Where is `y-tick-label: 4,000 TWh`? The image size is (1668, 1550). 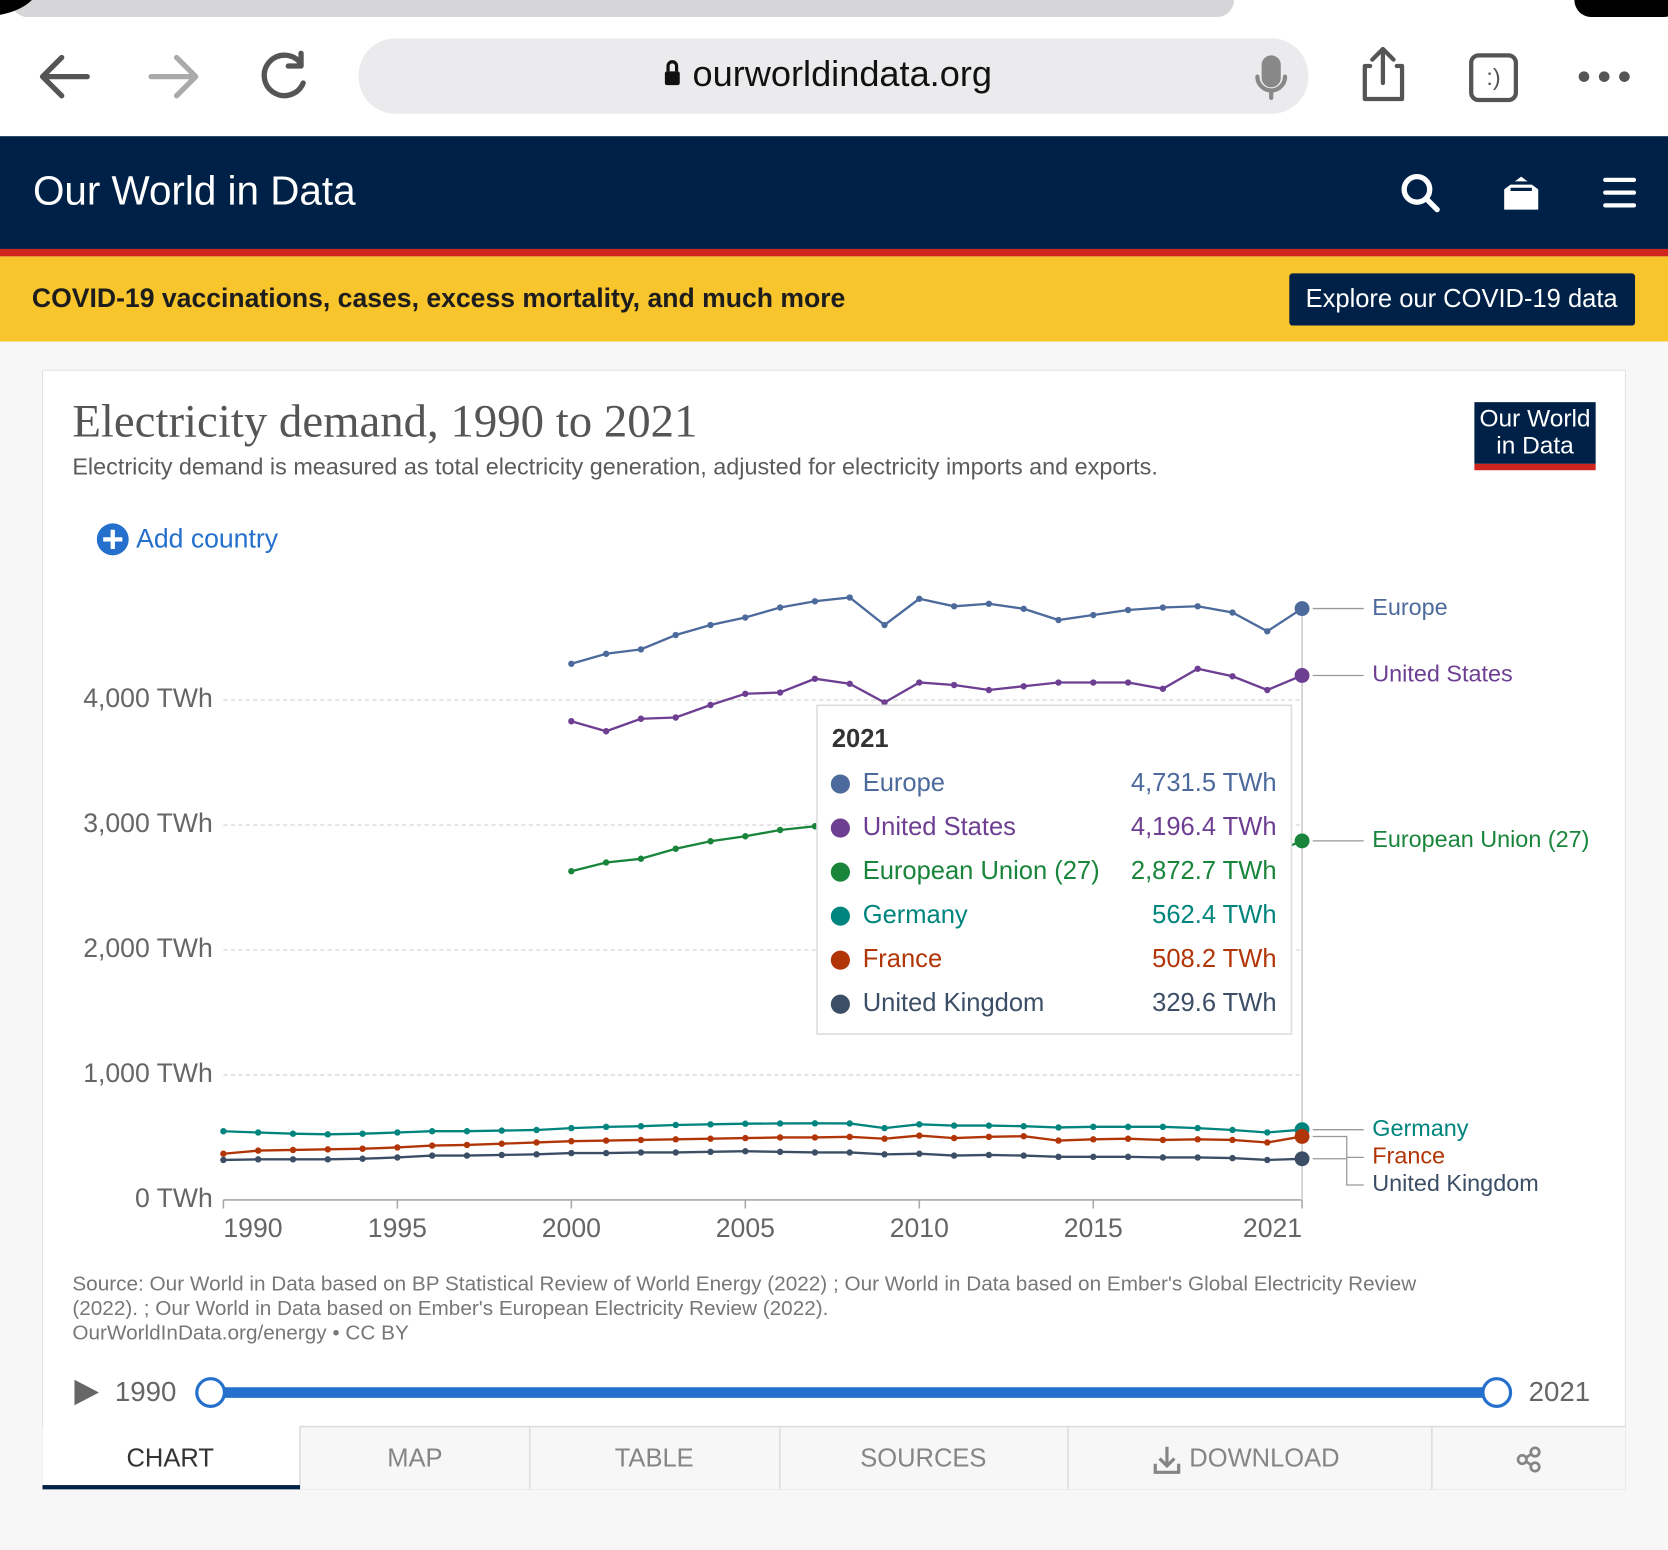
y-tick-label: 4,000 TWh is located at coordinates (148, 698).